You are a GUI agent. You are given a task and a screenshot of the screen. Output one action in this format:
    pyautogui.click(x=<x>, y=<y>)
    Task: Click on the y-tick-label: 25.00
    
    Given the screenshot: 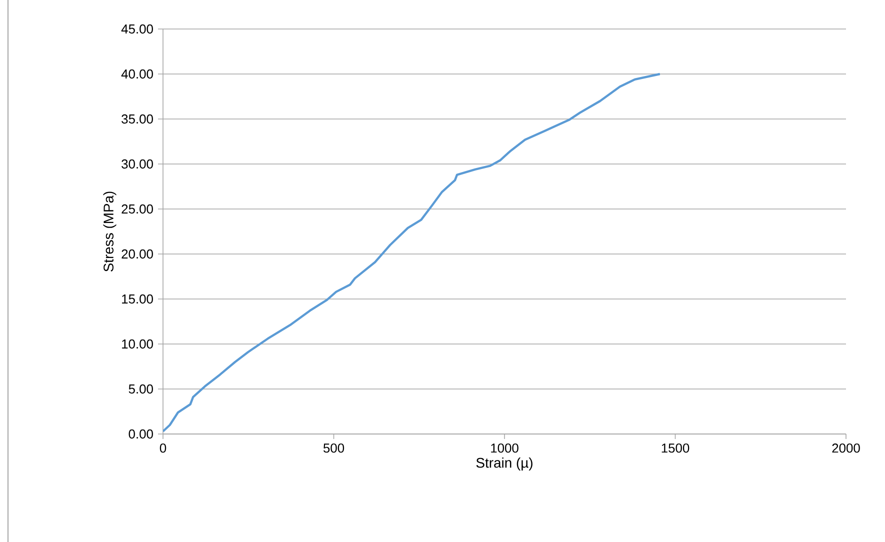 What is the action you would take?
    pyautogui.click(x=137, y=209)
    